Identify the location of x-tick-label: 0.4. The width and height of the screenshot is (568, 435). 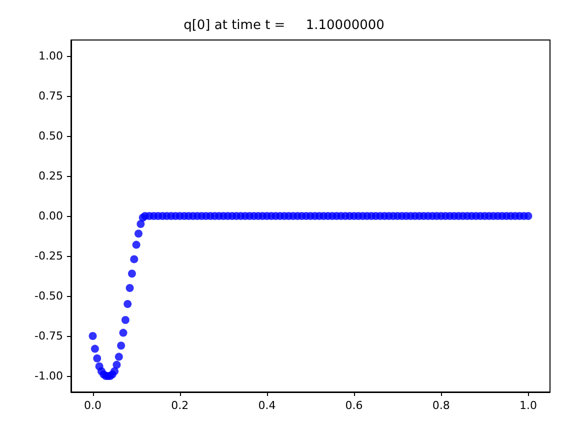
(267, 405).